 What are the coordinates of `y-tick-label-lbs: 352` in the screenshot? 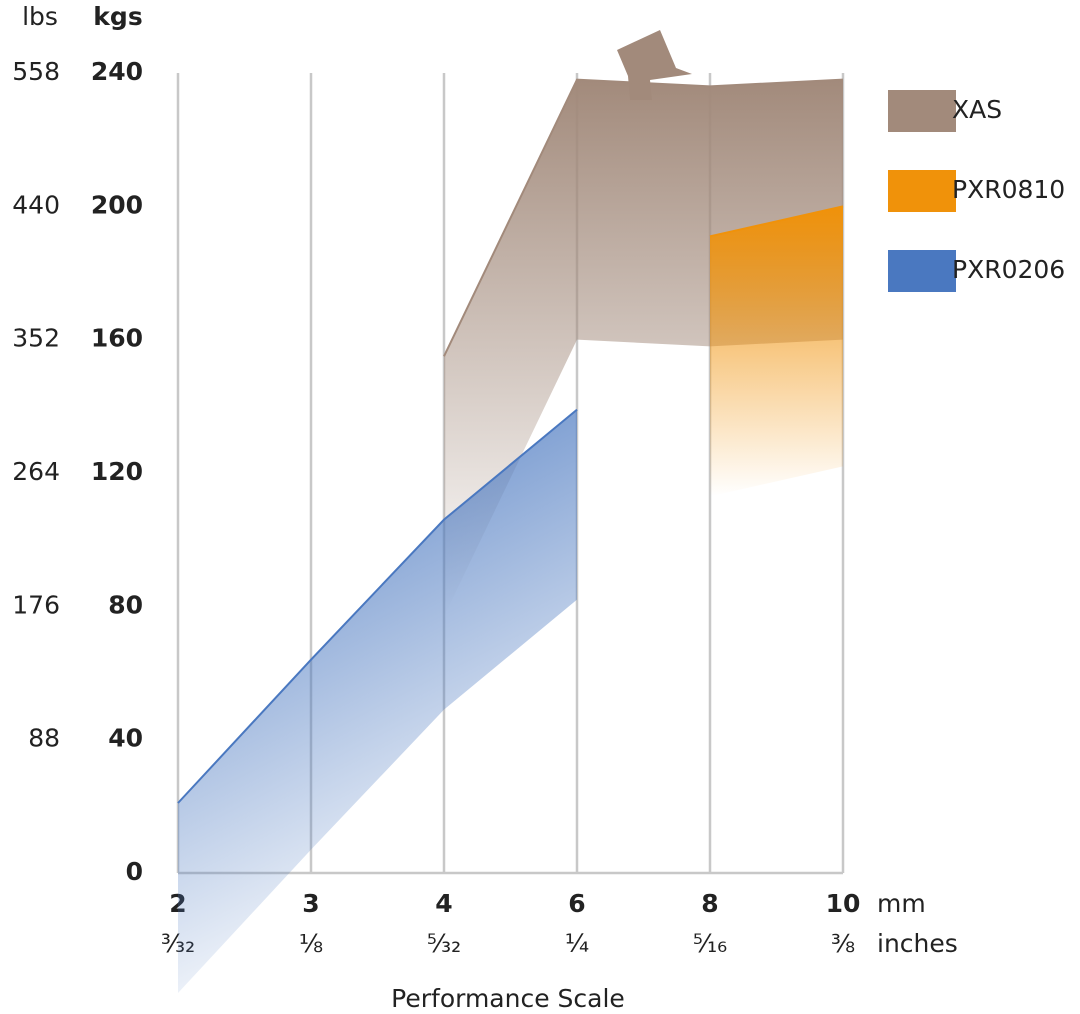 It's located at (36, 338).